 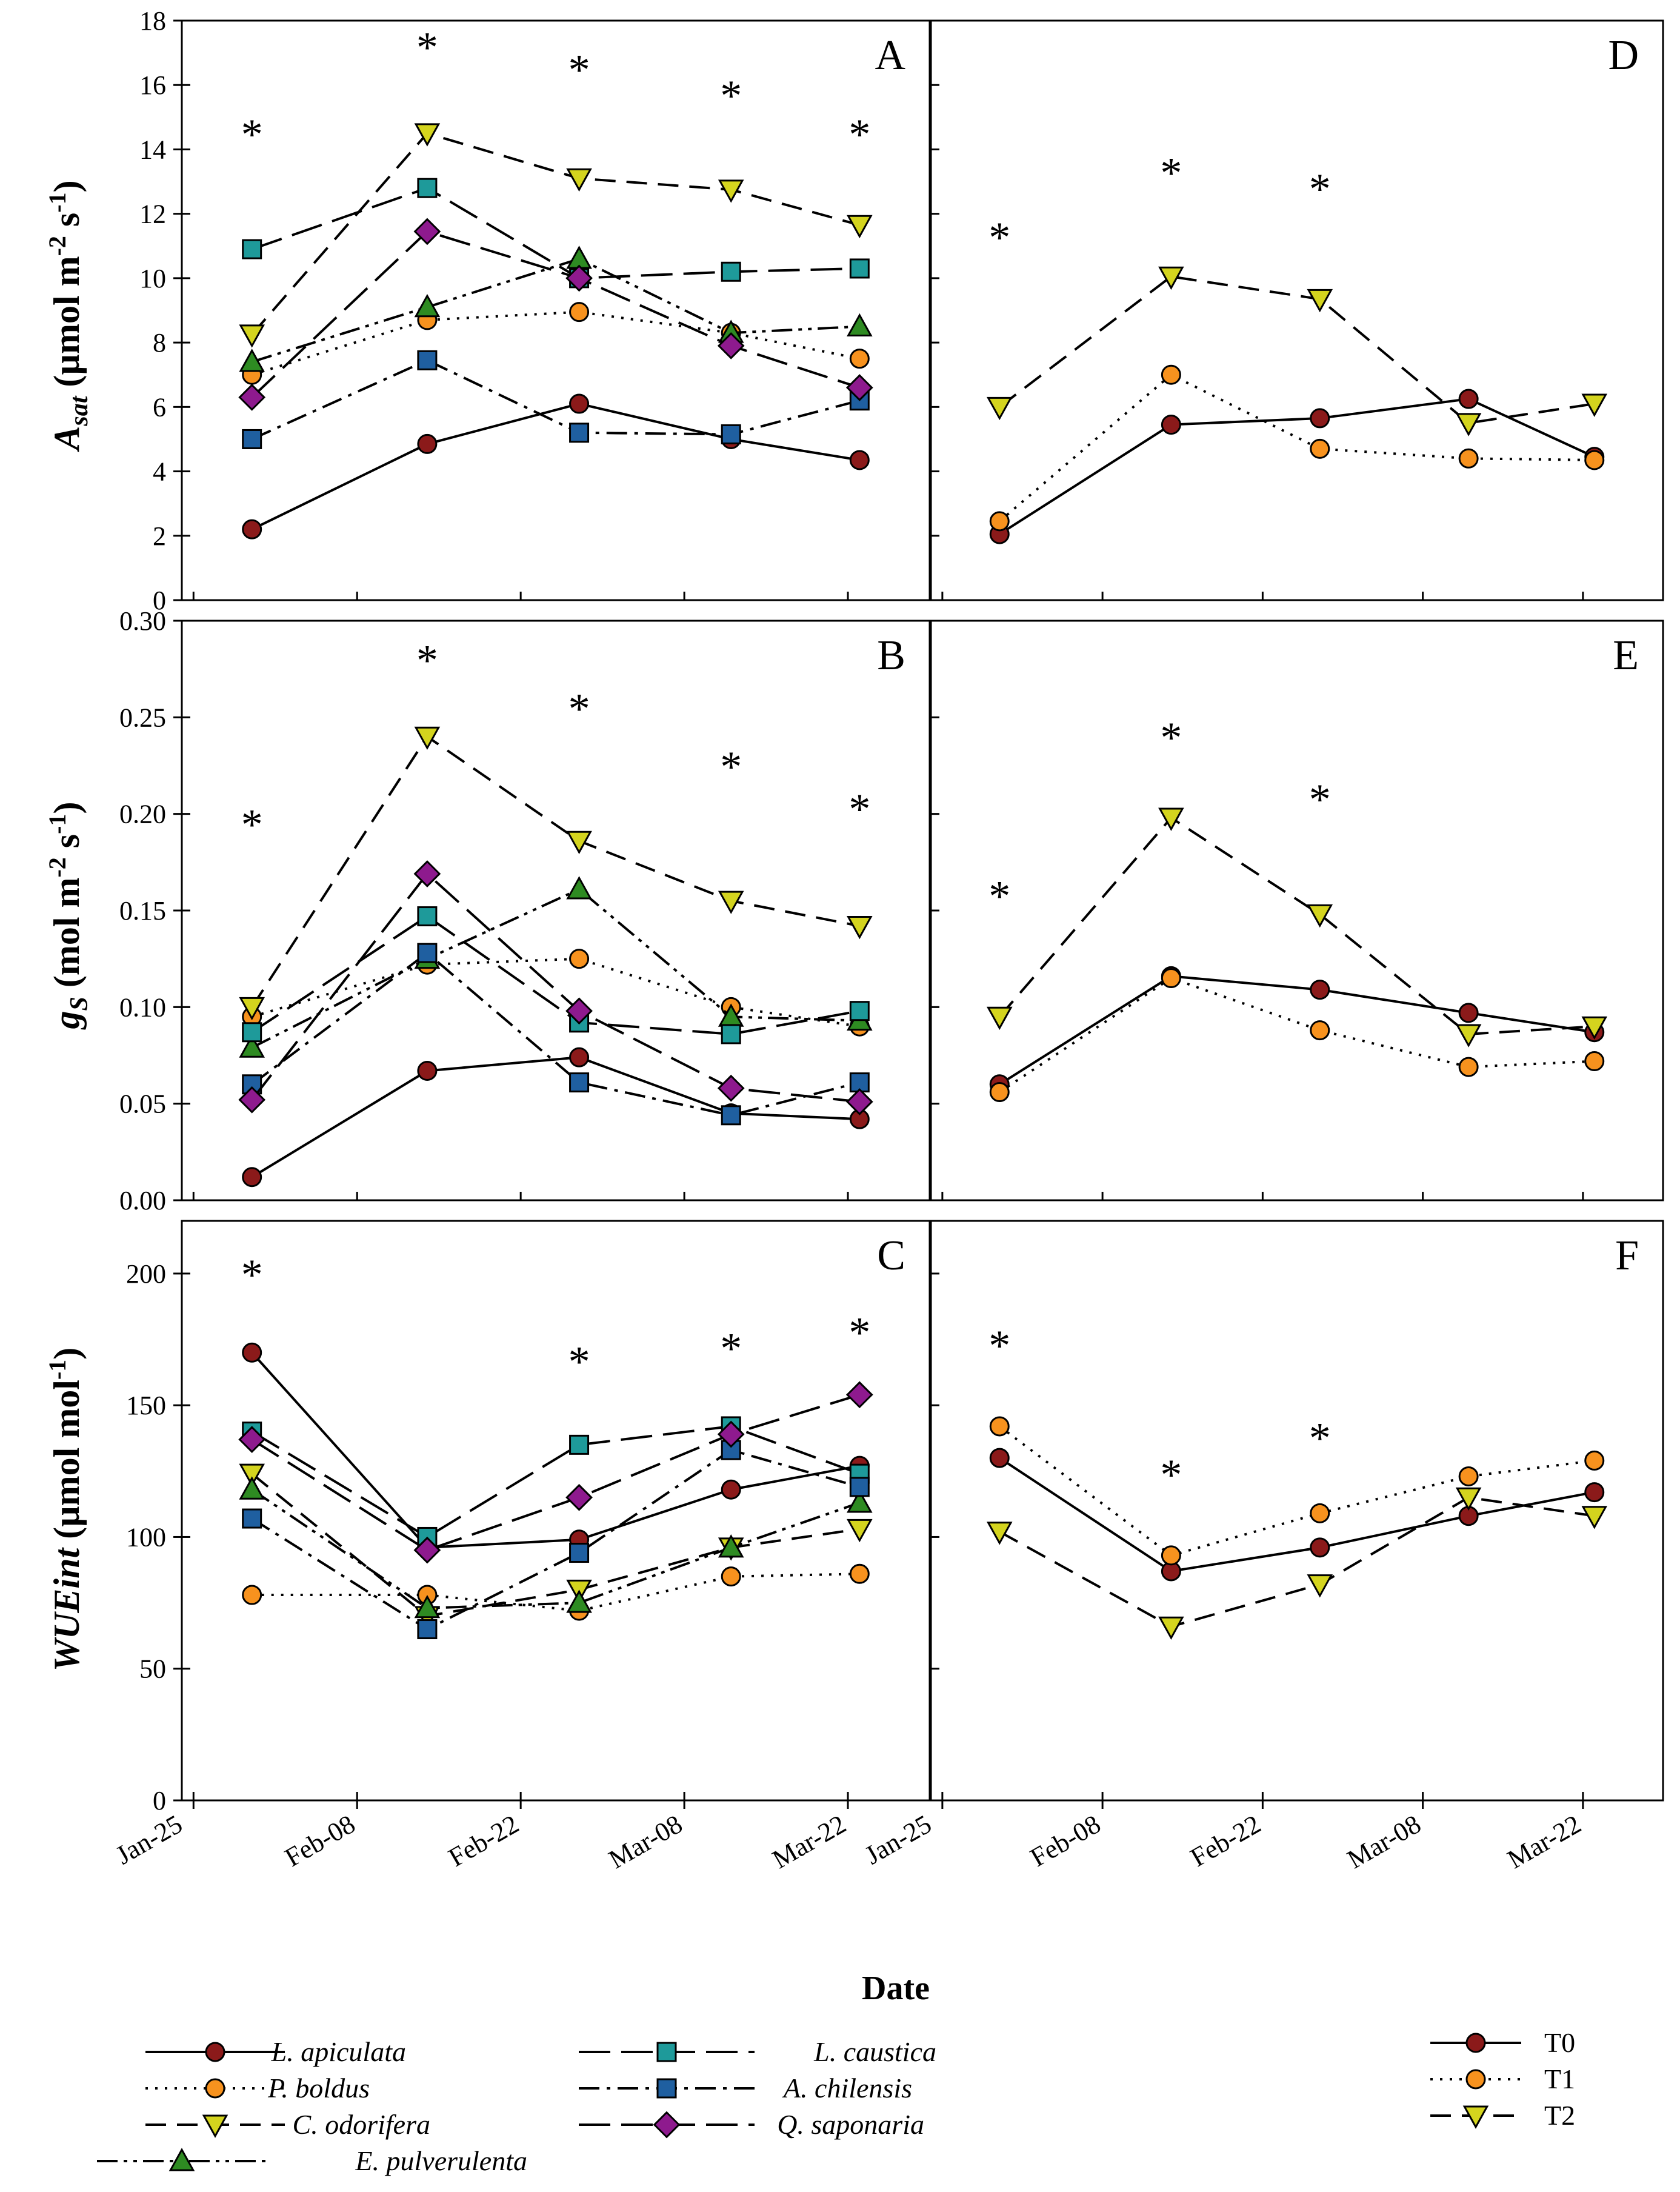 I want to click on legend-label: L. caustica, so click(x=874, y=2051).